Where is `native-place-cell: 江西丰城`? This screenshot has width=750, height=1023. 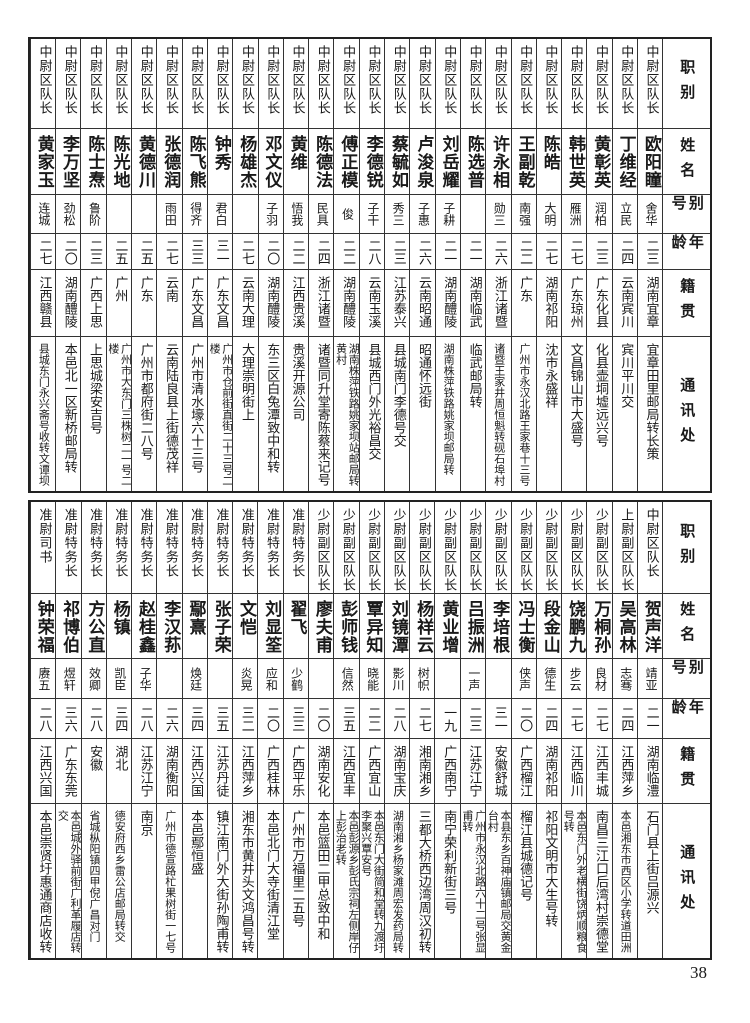 native-place-cell: 江西丰城 is located at coordinates (599, 771).